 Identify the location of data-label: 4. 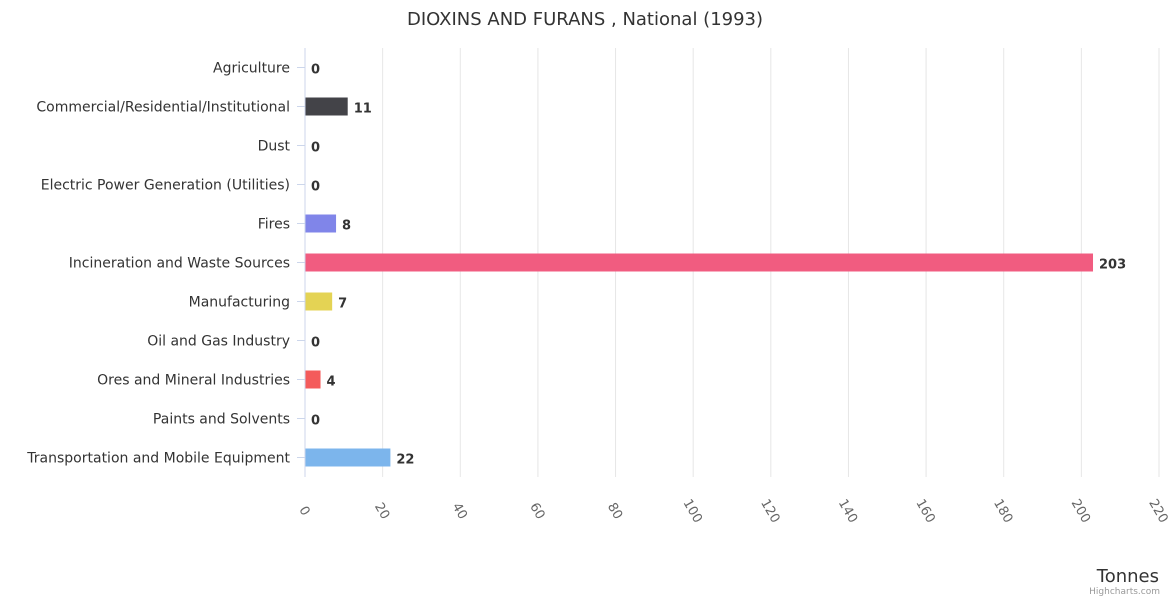
(331, 382).